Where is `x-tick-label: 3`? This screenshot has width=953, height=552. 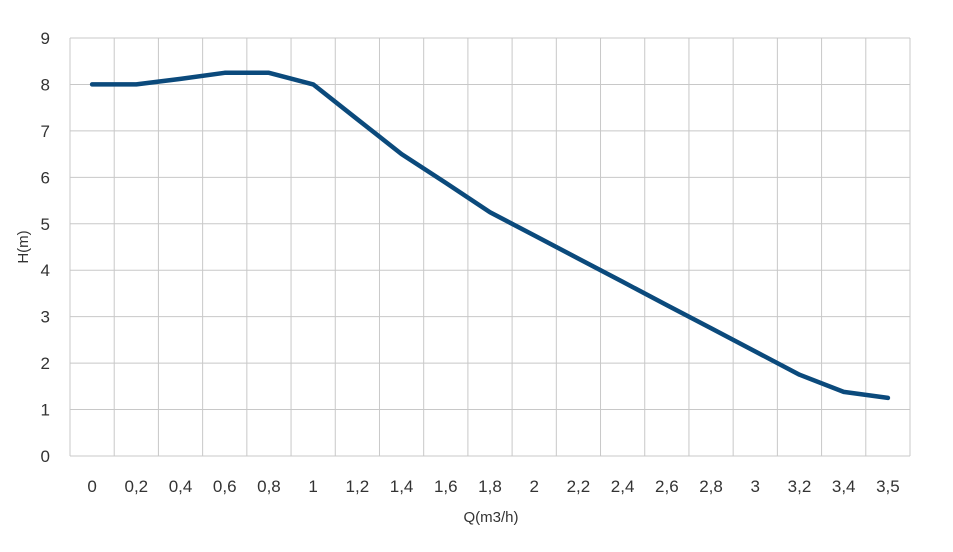
x-tick-label: 3 is located at coordinates (755, 486).